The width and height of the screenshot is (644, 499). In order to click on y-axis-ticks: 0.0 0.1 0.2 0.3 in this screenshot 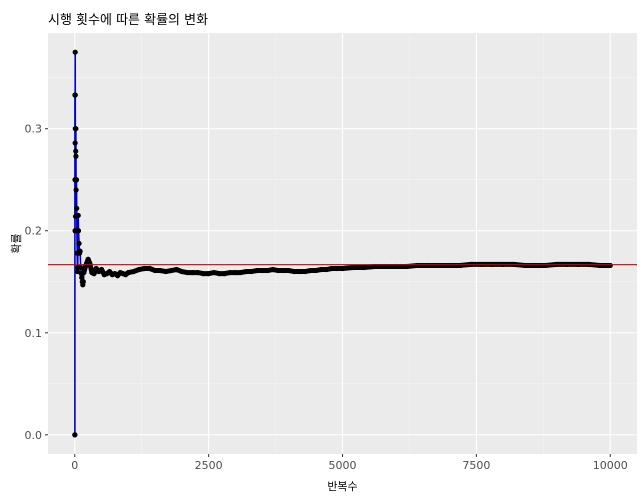, I will do `click(36, 282)`.